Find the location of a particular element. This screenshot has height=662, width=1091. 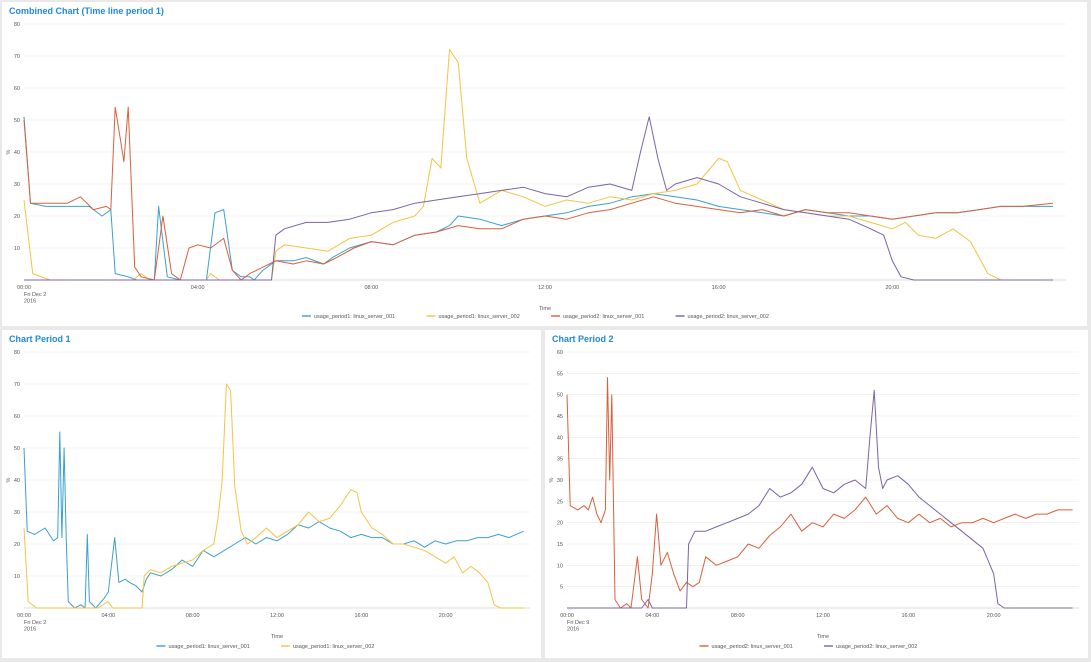

y-tick-label: 45 is located at coordinates (560, 417).